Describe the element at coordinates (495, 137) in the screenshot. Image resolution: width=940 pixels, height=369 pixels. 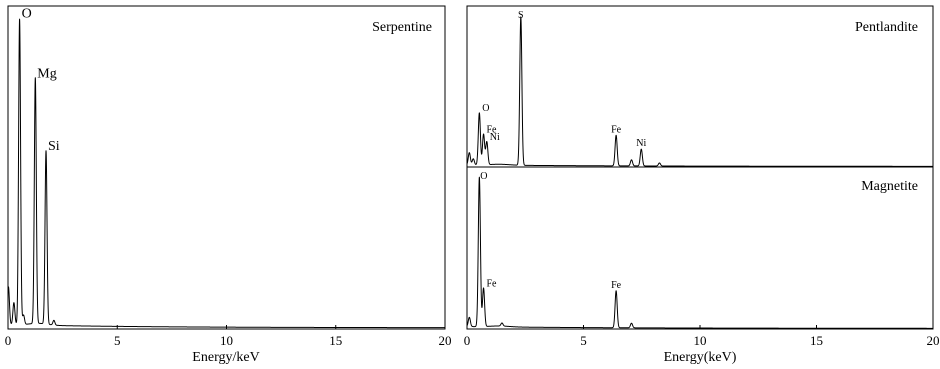
I see `peak-label-ni-rt-3: Ni` at that location.